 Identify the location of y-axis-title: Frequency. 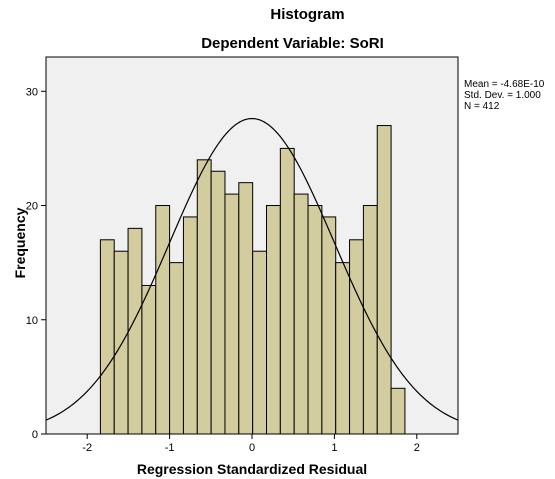
(20, 243).